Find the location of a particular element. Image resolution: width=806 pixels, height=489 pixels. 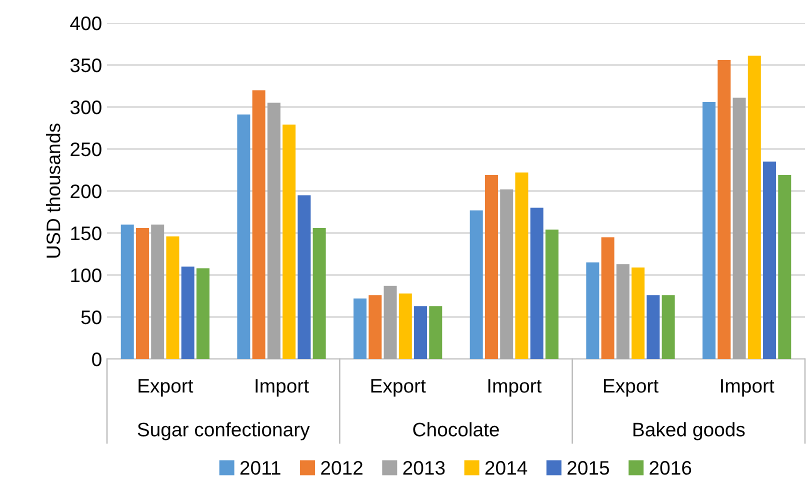

y-tick-label: 0 is located at coordinates (97, 359).